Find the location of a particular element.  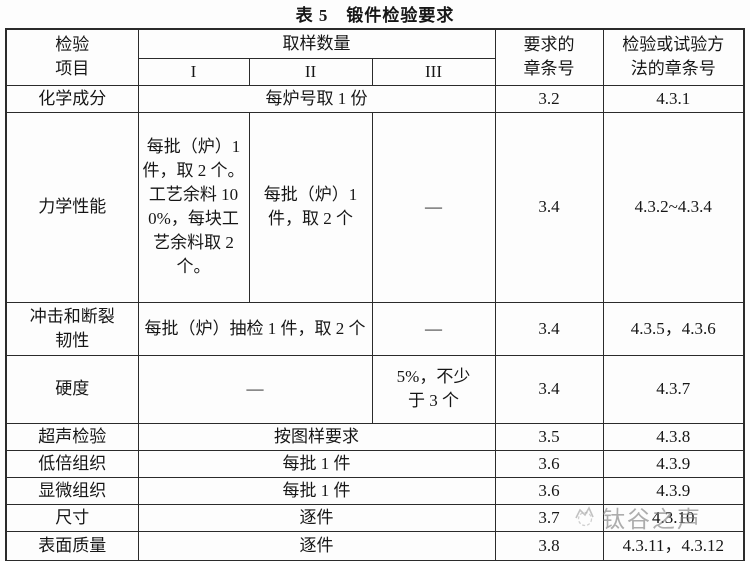

method-clause-cell: 4.3.10 is located at coordinates (673, 517).